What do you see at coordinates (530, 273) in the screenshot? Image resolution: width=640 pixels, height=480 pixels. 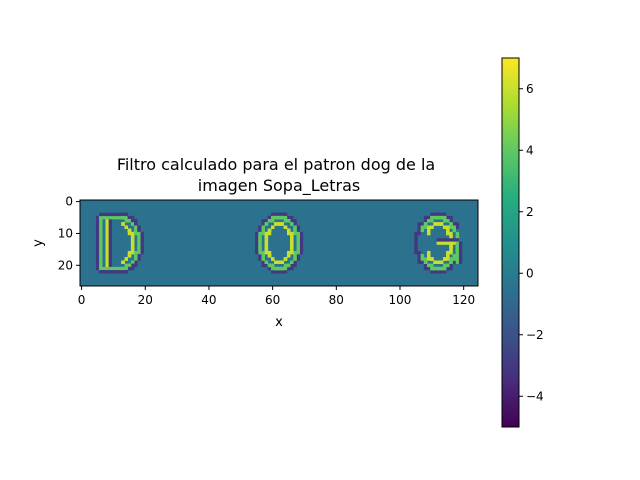 I see `colorbar-tick-label: 0` at bounding box center [530, 273].